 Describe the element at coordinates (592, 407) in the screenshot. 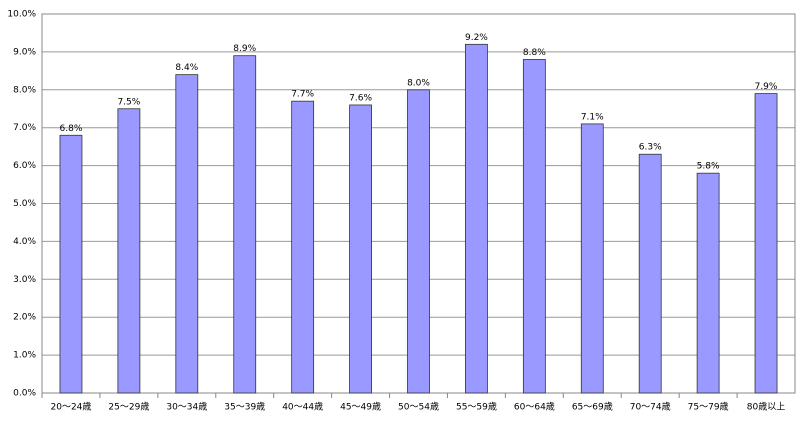

I see `x-tick-label: 65～69歳` at that location.